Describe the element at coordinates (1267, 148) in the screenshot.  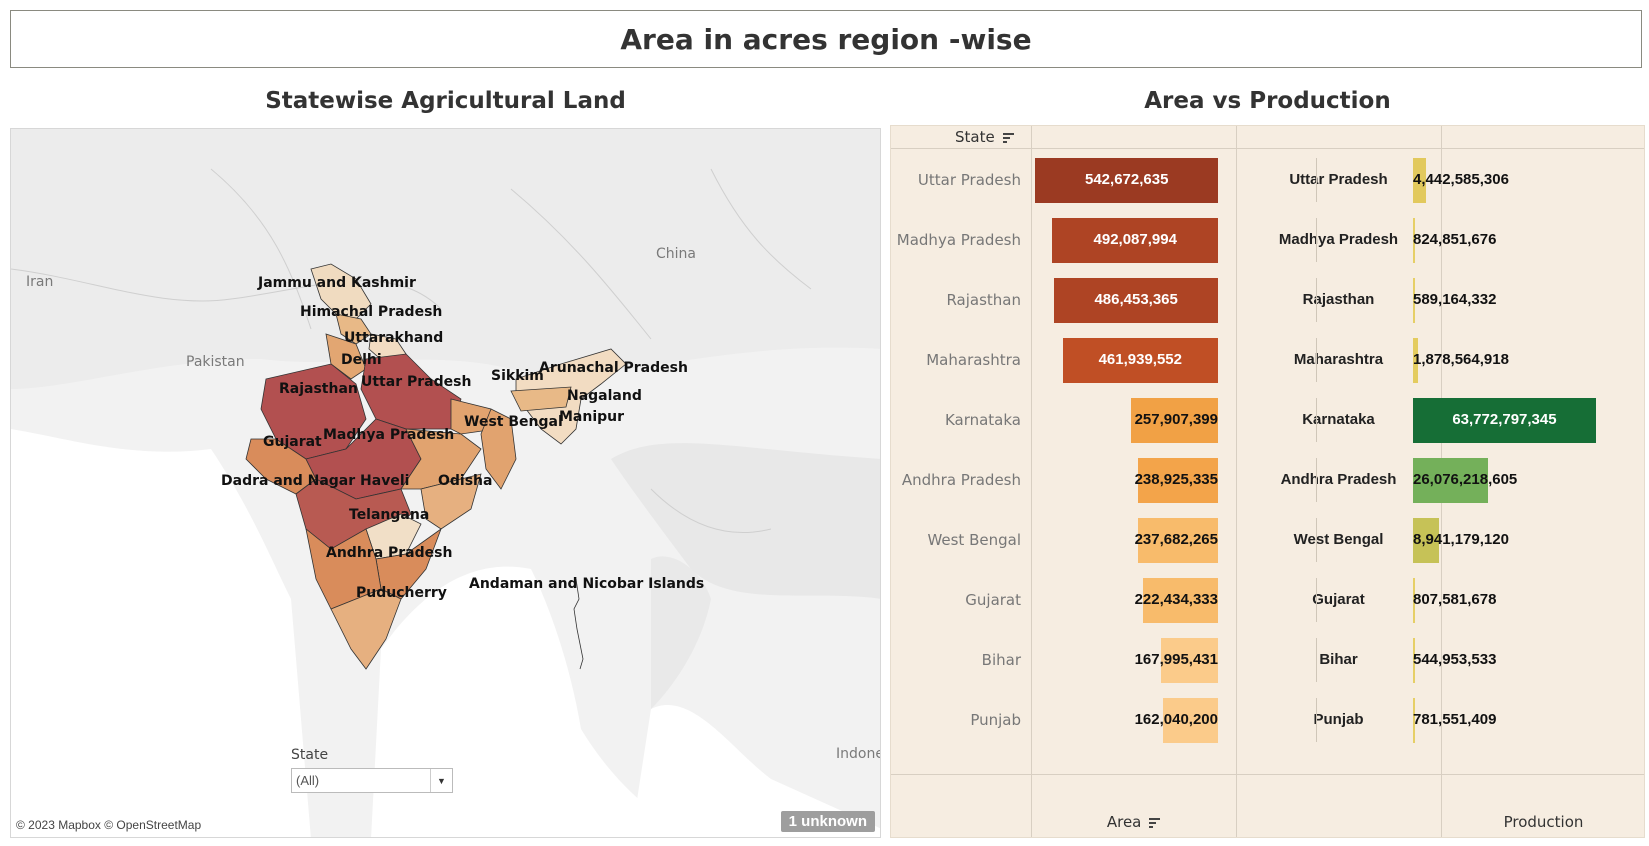
I see `header-divider` at that location.